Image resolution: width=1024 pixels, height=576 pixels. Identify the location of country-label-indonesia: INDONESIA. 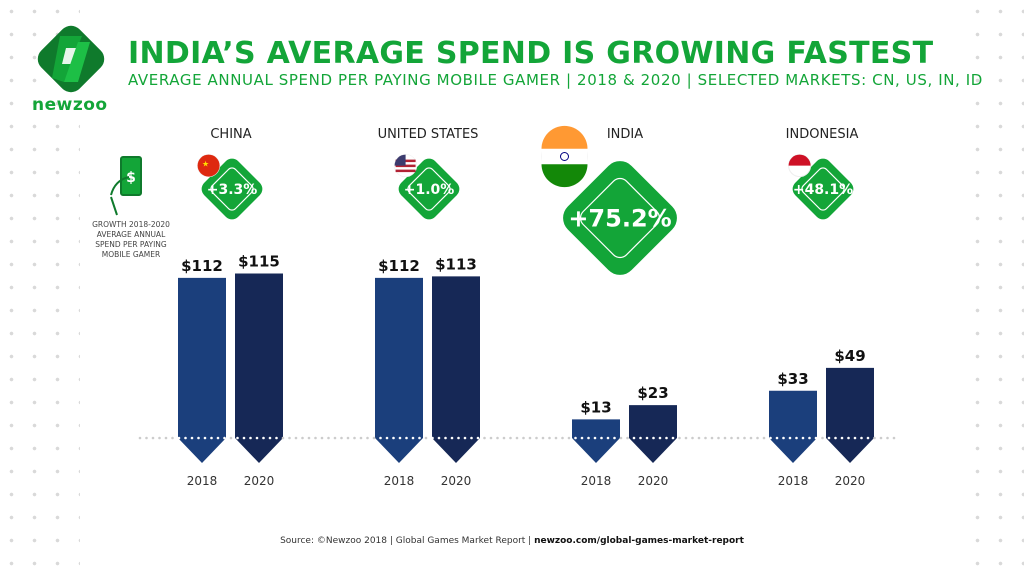
(822, 134).